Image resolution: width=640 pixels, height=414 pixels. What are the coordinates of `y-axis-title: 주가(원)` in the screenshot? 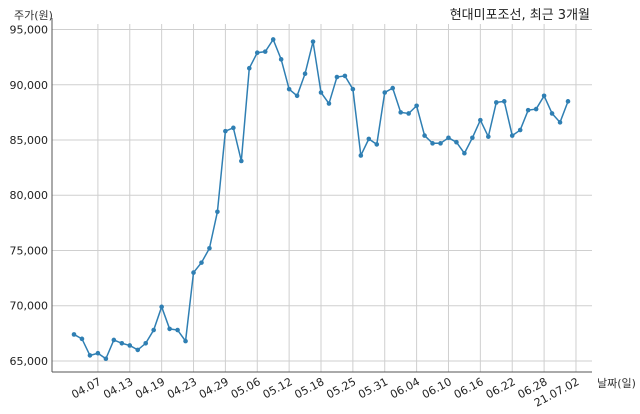 It's located at (33, 15).